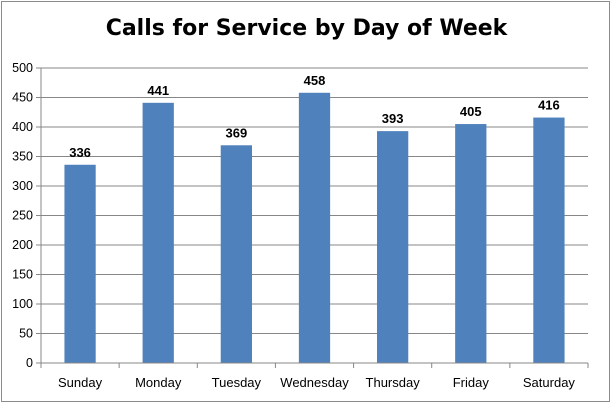  What do you see at coordinates (393, 247) in the screenshot?
I see `bar-thursday` at bounding box center [393, 247].